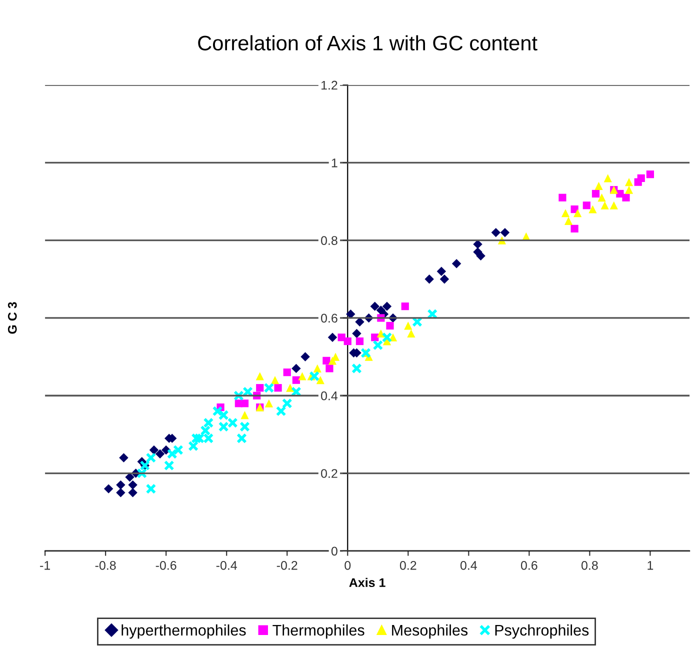  Describe the element at coordinates (329, 395) in the screenshot. I see `y-tick-label: 0.4` at that location.